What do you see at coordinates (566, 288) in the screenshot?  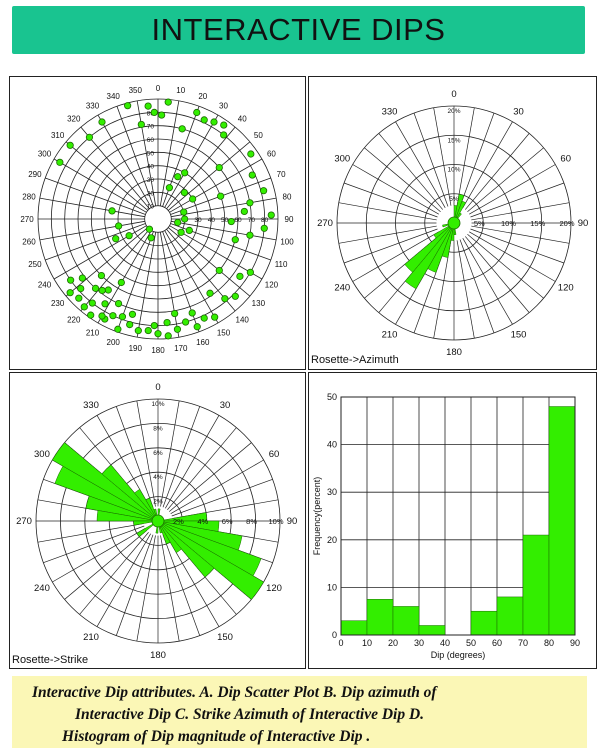 I see `azimuth-tick-label: 120` at bounding box center [566, 288].